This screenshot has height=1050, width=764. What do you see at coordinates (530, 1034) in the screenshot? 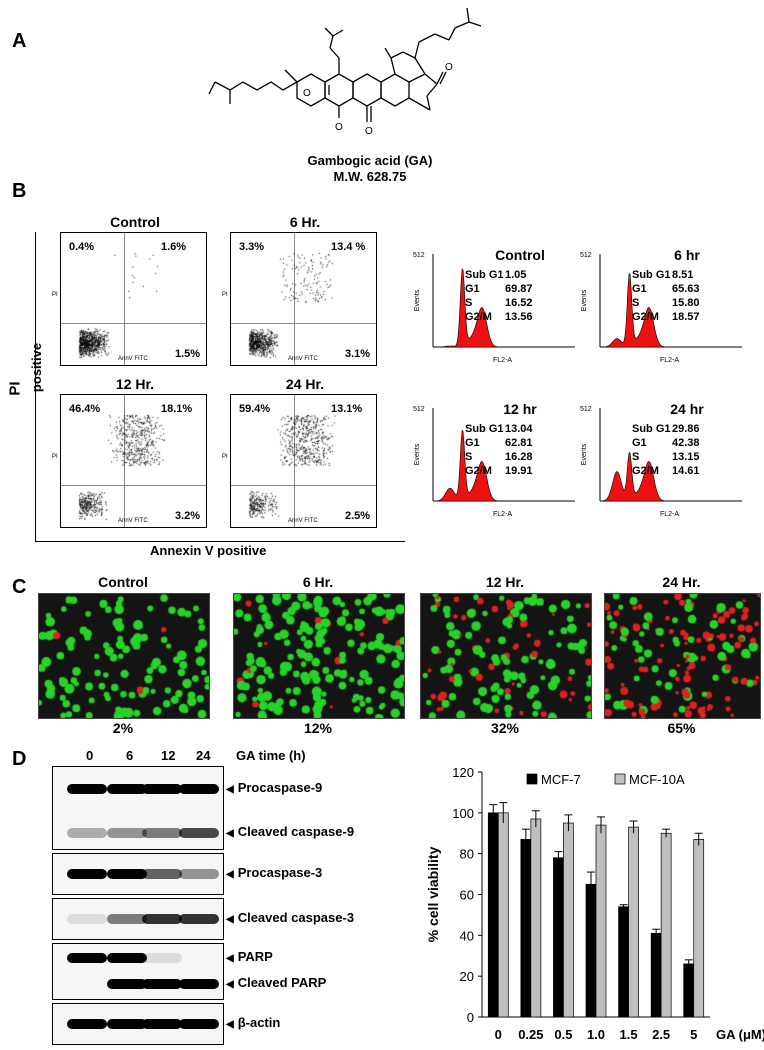
I see `x-tick-label: 0.25` at bounding box center [530, 1034].